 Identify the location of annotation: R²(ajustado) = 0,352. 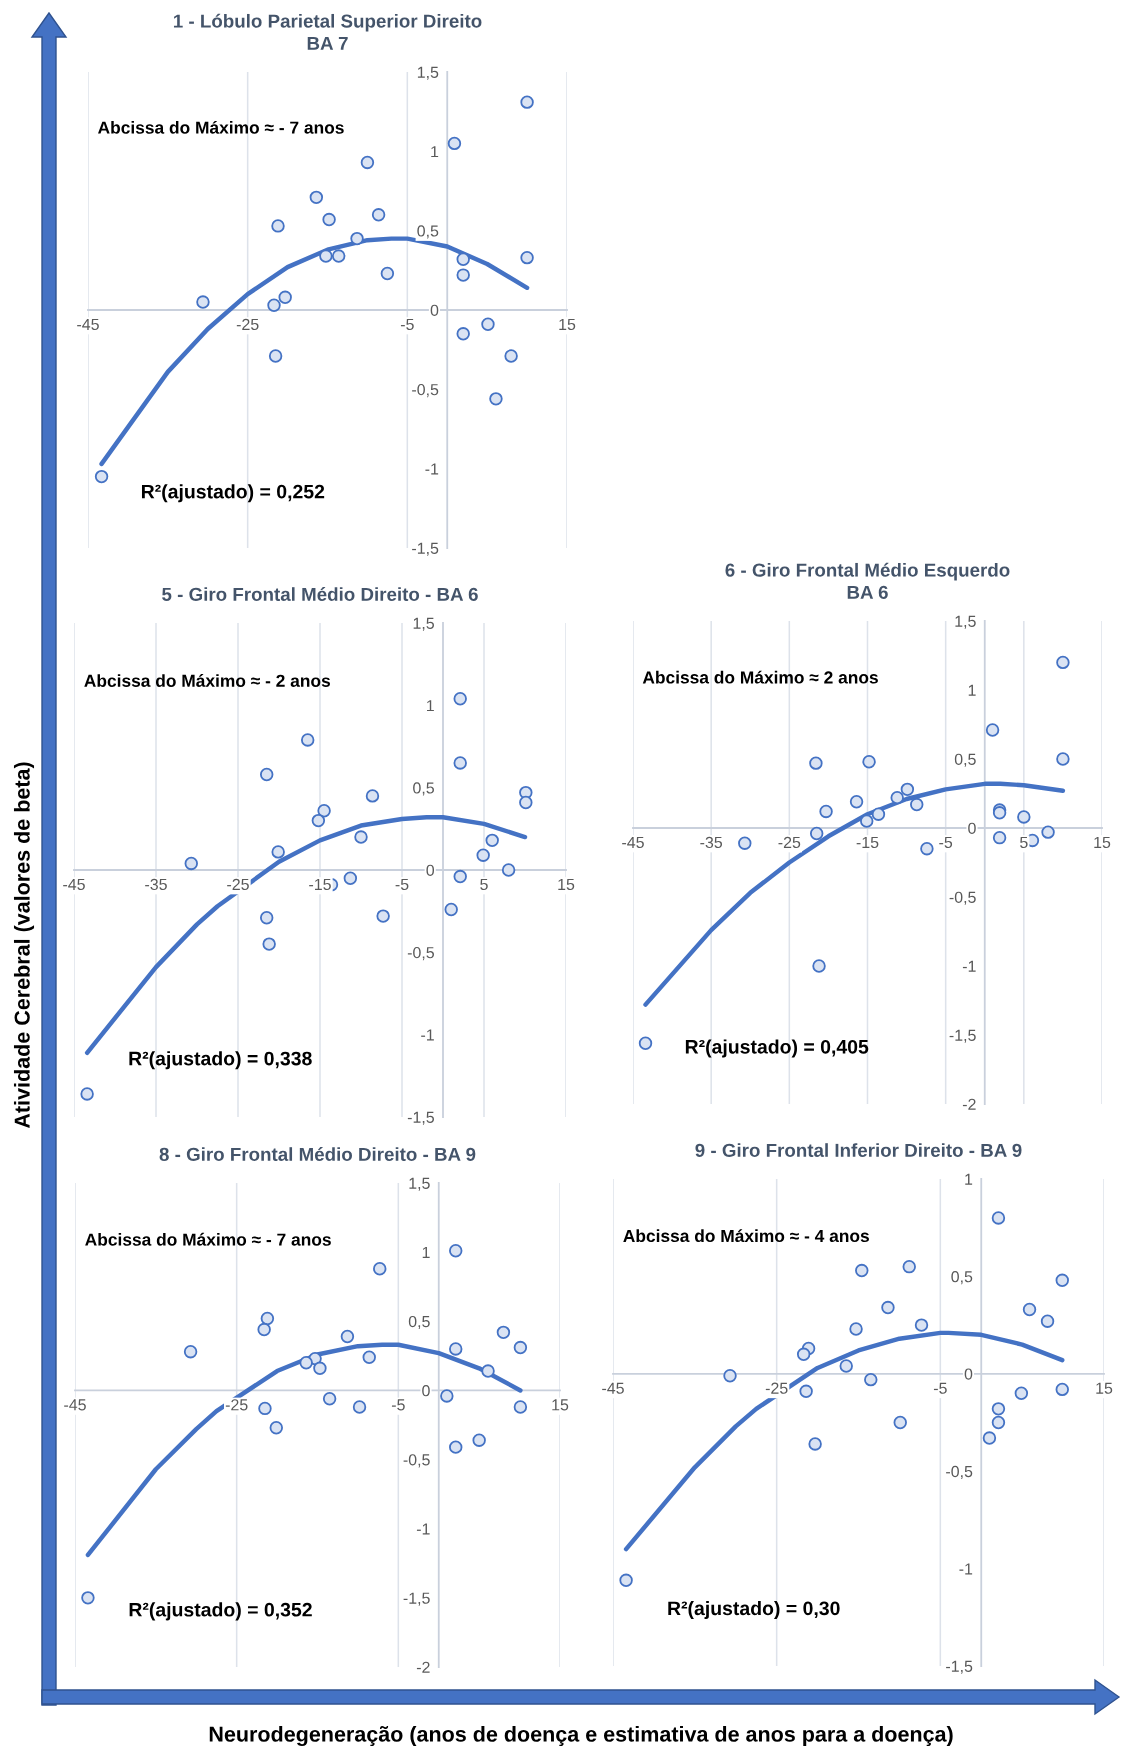
(220, 1611).